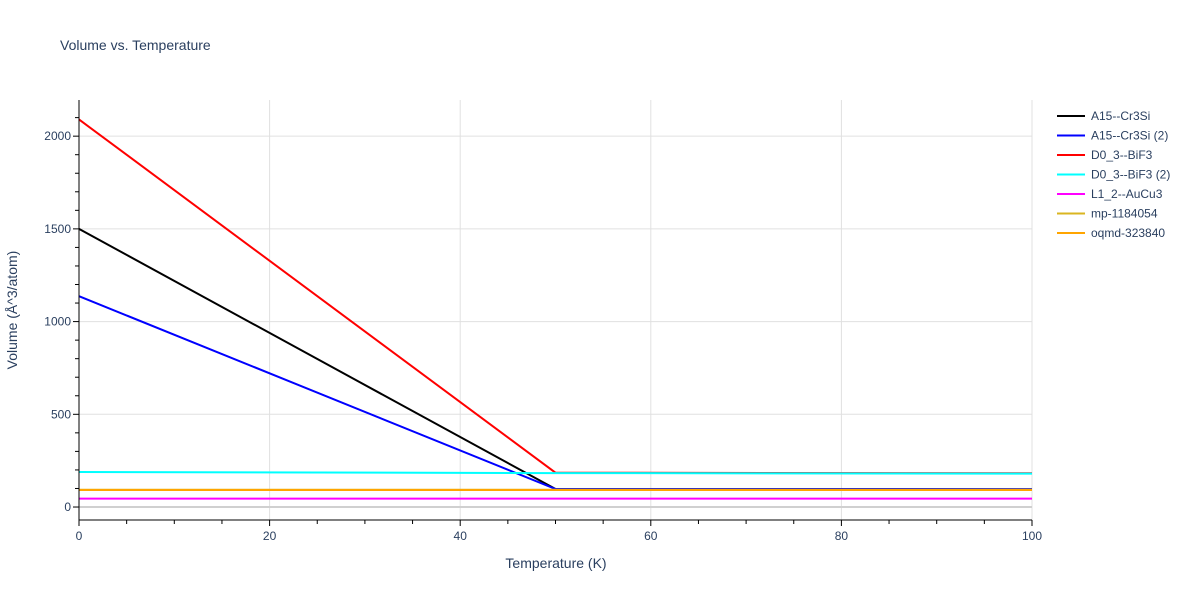 This screenshot has width=1200, height=605. Describe the element at coordinates (555, 563) in the screenshot. I see `x-axis-label: Temperature (K)` at that location.